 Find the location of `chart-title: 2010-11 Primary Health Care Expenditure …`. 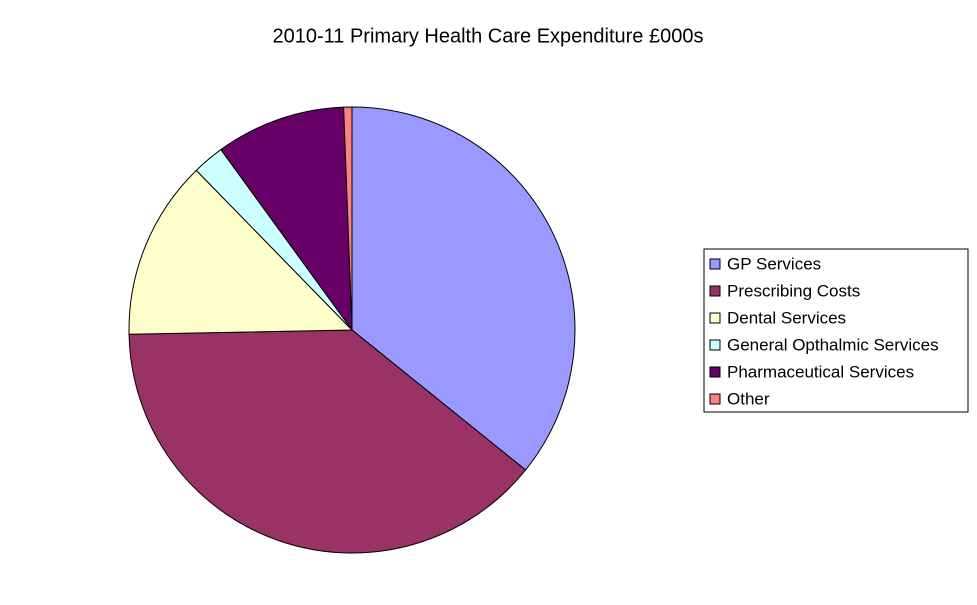

chart-title: 2010-11 Primary Health Care Expenditure … is located at coordinates (488, 36).